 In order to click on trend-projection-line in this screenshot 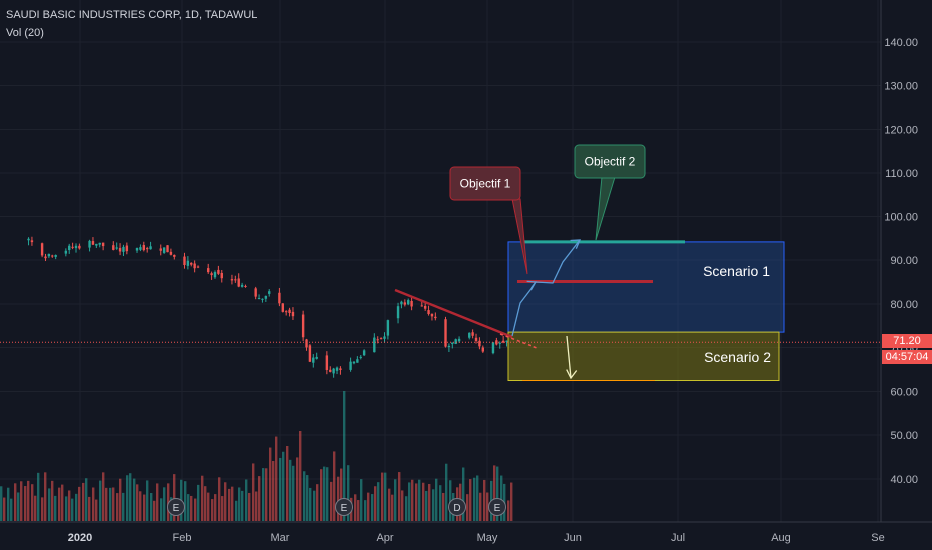, I will do `click(518, 341)`.